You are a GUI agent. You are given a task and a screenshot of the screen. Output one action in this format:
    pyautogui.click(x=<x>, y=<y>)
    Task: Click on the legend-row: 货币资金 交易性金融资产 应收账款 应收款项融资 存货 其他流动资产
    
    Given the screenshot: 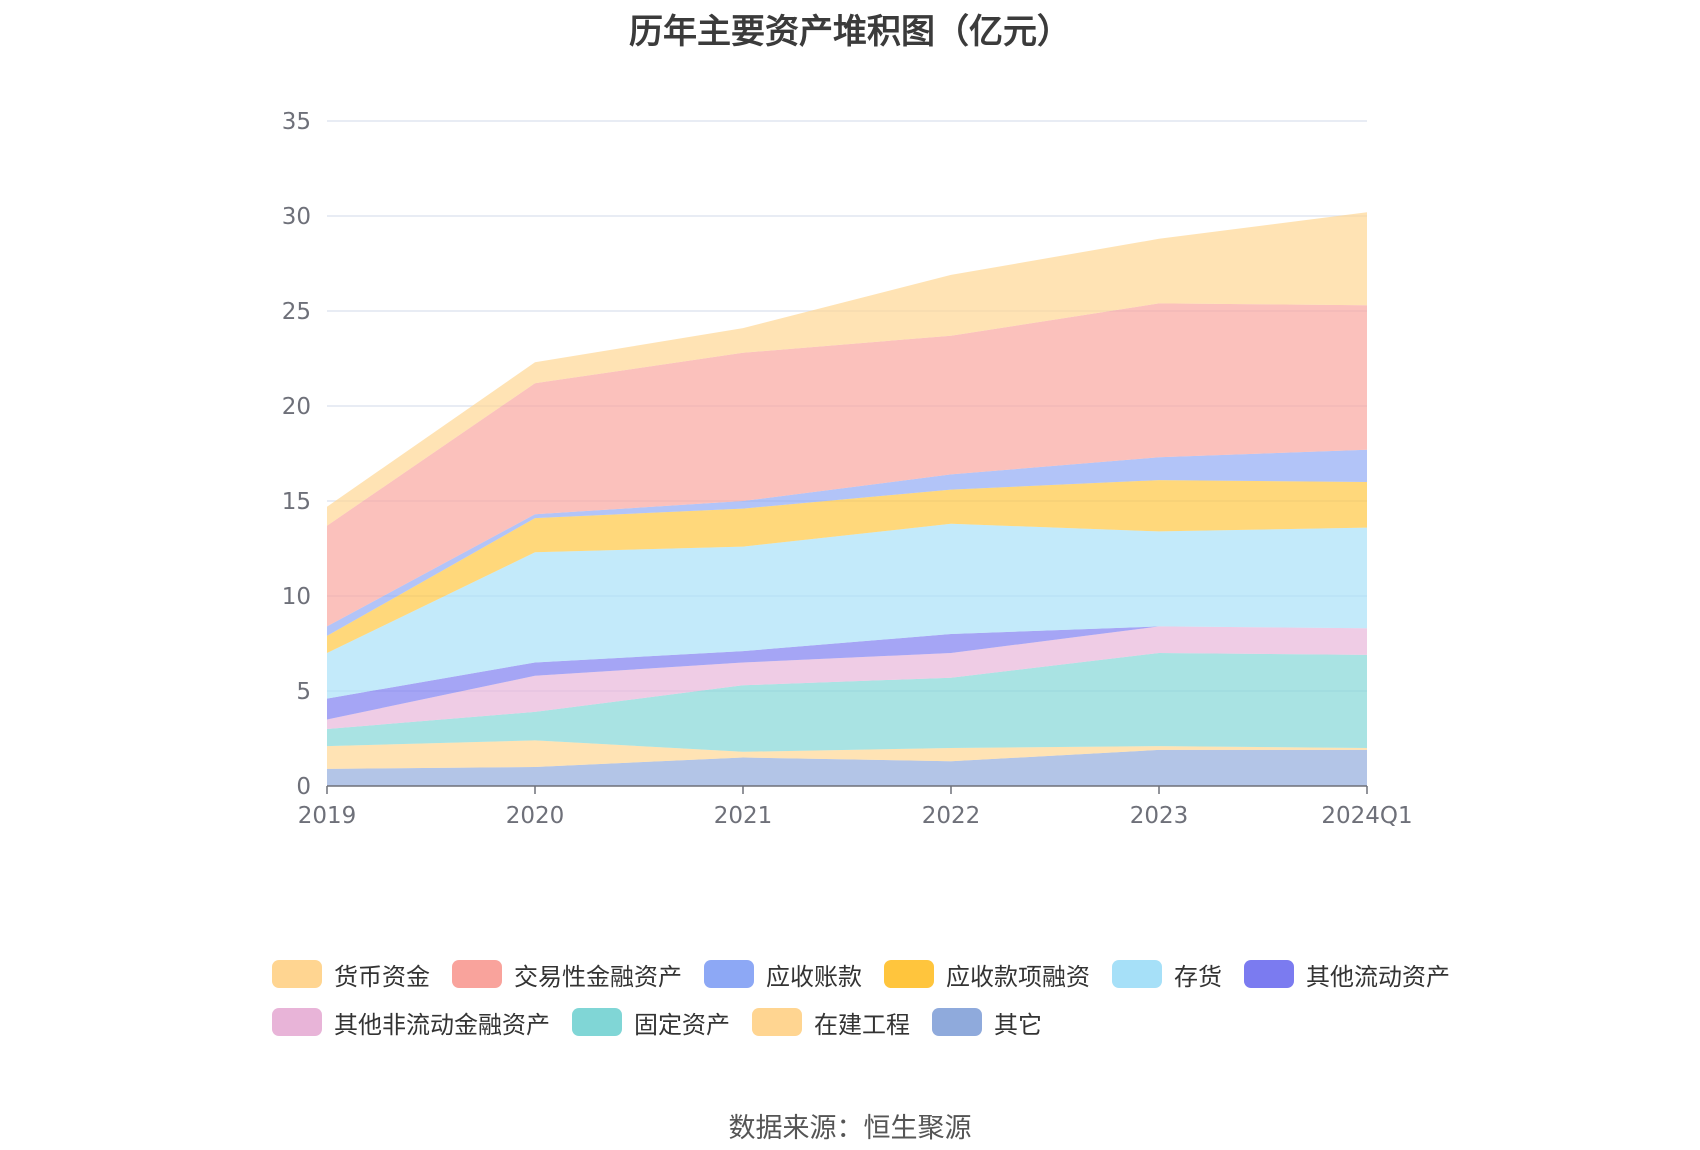 What is the action you would take?
    pyautogui.click(x=872, y=974)
    